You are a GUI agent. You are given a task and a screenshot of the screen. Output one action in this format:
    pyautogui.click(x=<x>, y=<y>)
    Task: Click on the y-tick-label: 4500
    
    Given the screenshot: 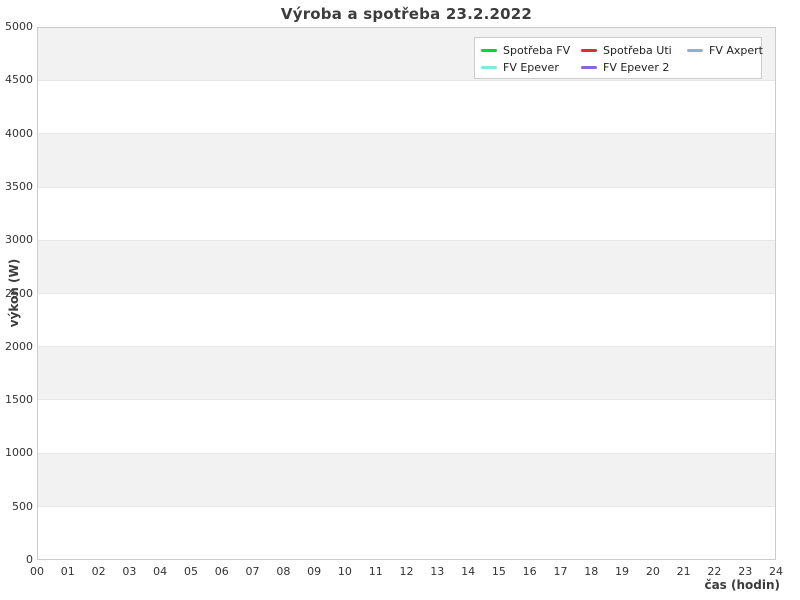 What is the action you would take?
    pyautogui.click(x=19, y=80)
    